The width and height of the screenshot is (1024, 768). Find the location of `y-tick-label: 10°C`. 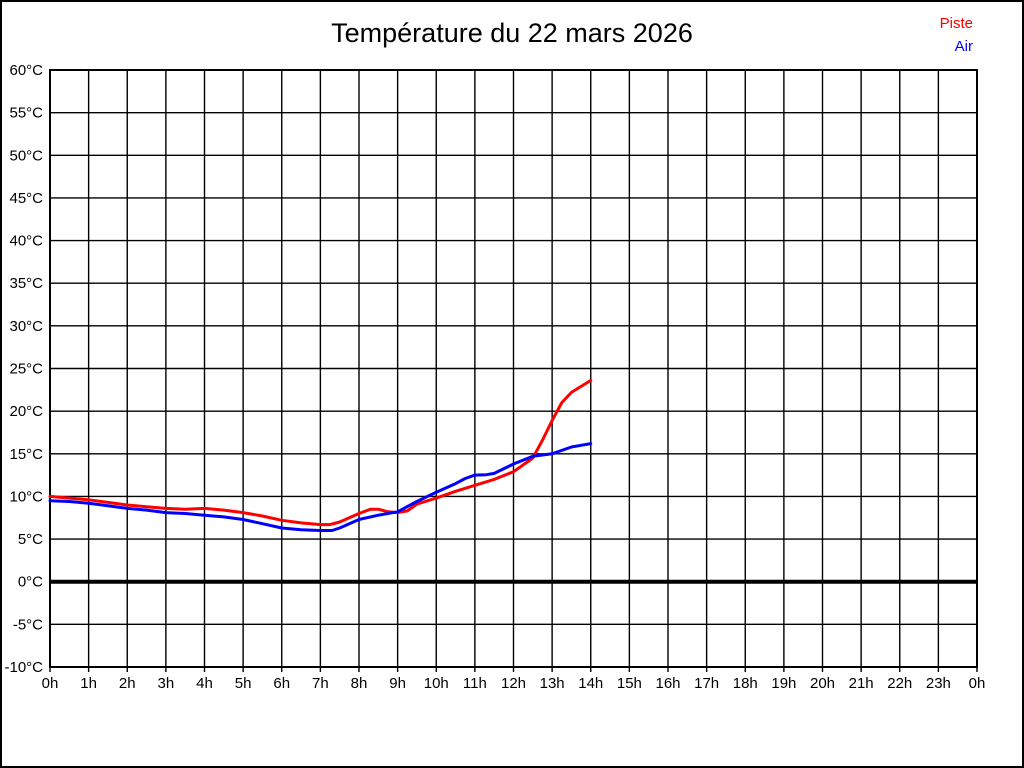

y-tick-label: 10°C is located at coordinates (26, 496).